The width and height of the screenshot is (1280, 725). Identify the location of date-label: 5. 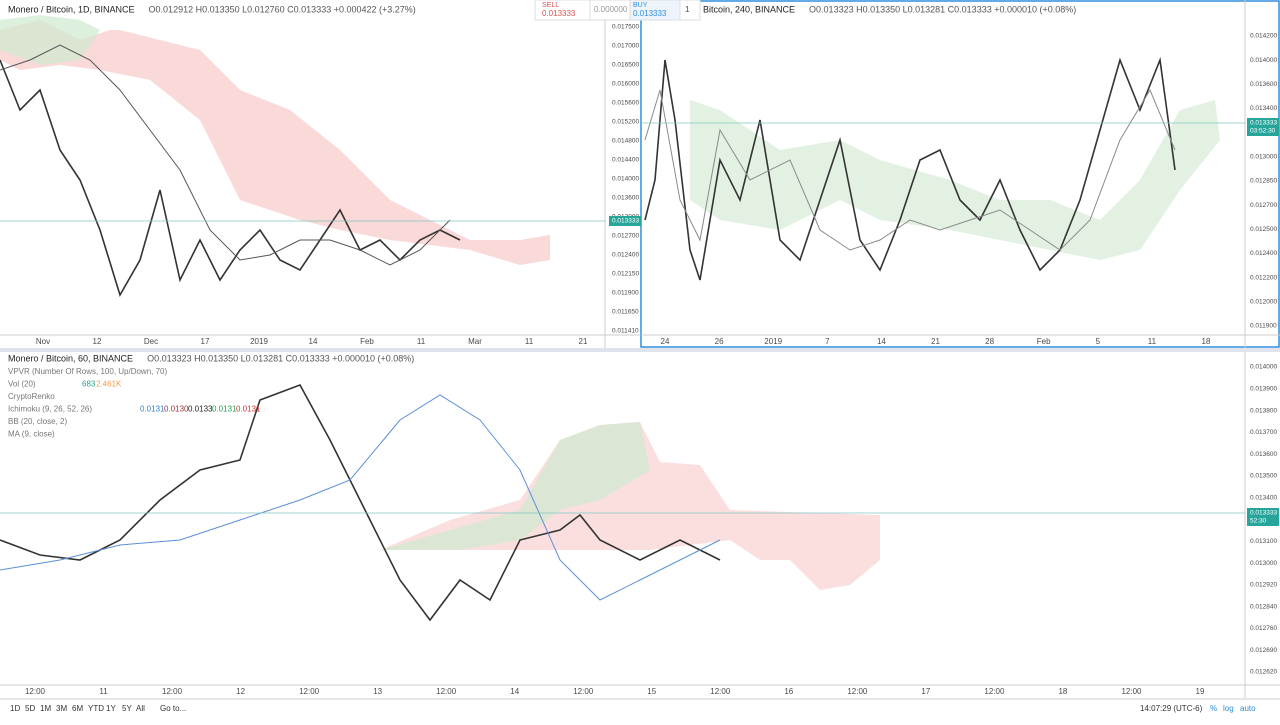
(1098, 341).